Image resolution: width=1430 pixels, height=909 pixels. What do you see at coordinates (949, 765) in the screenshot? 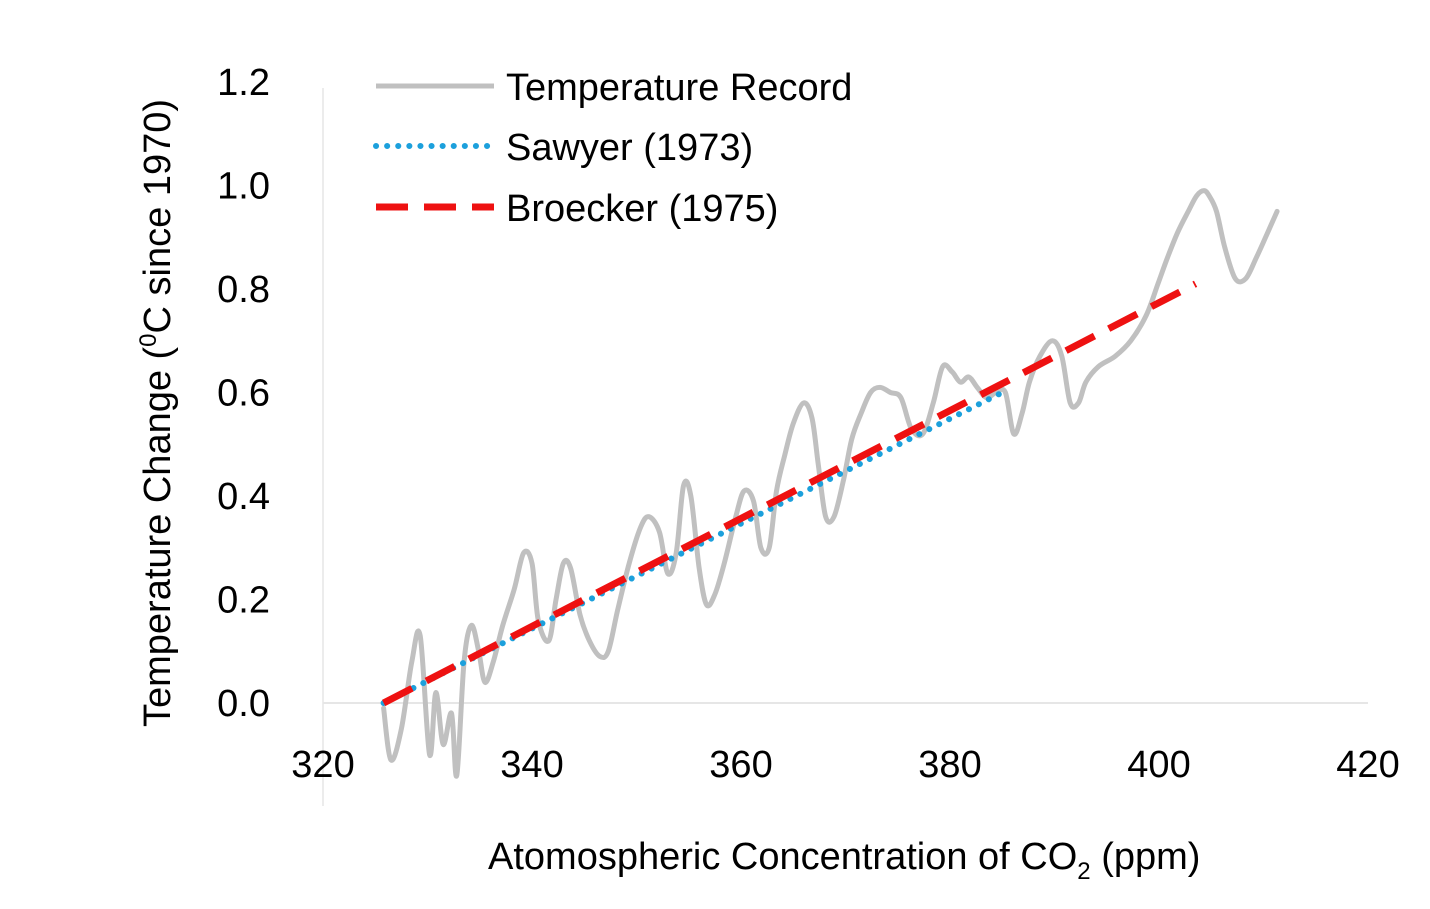
I see `x-tick-label: 380` at bounding box center [949, 765].